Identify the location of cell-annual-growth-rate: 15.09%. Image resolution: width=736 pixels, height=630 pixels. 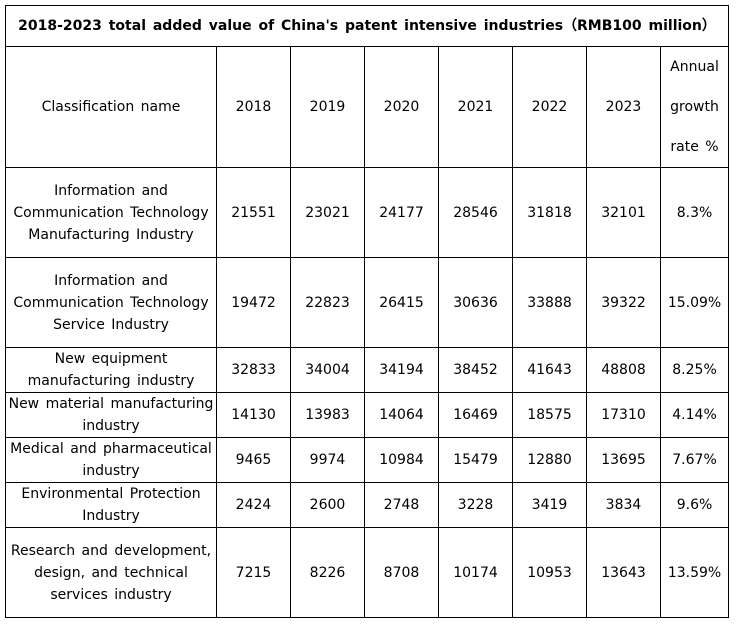
(694, 302).